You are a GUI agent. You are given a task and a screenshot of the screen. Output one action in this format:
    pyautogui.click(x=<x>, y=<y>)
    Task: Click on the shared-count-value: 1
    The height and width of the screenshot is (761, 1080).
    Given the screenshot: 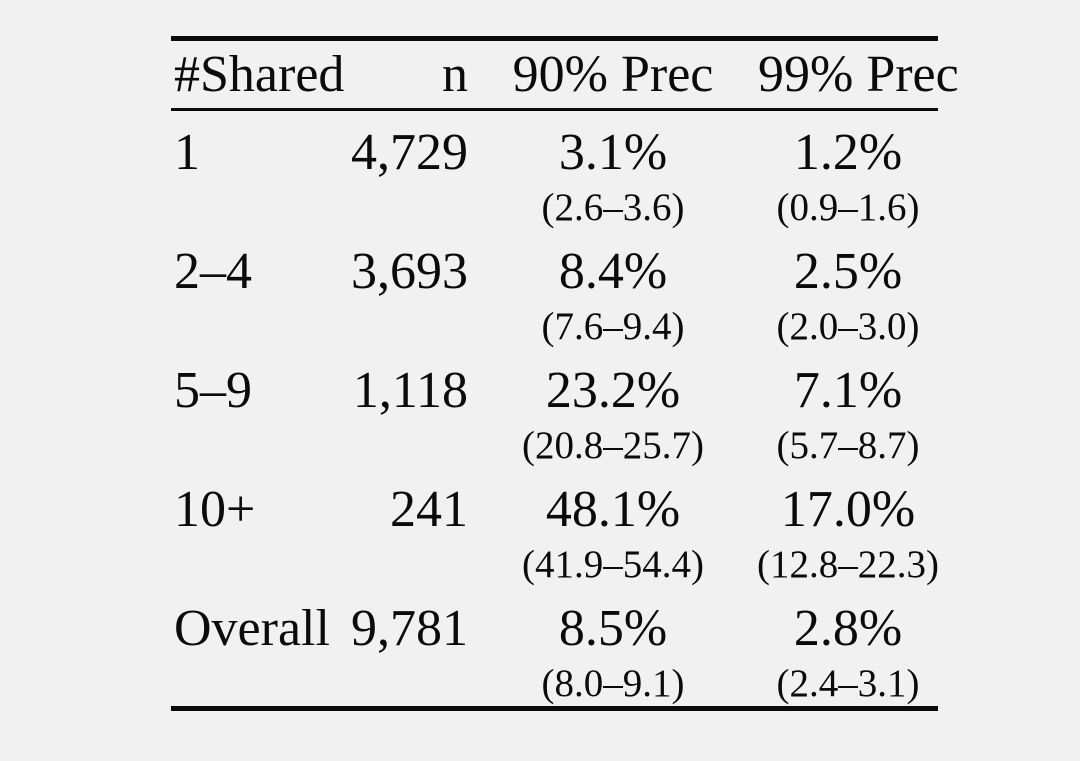 What is the action you would take?
    pyautogui.click(x=187, y=152)
    